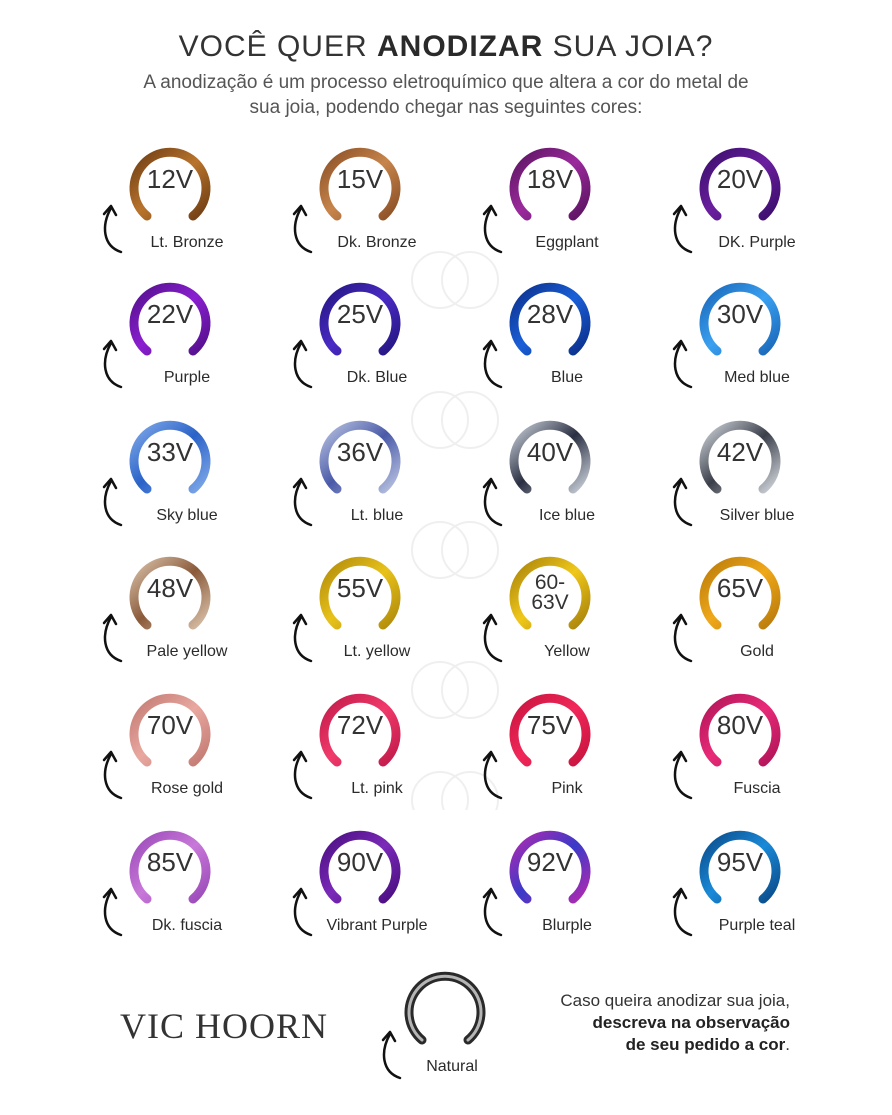  I want to click on color-swatch: 36V Lt. blue, so click(370, 475).